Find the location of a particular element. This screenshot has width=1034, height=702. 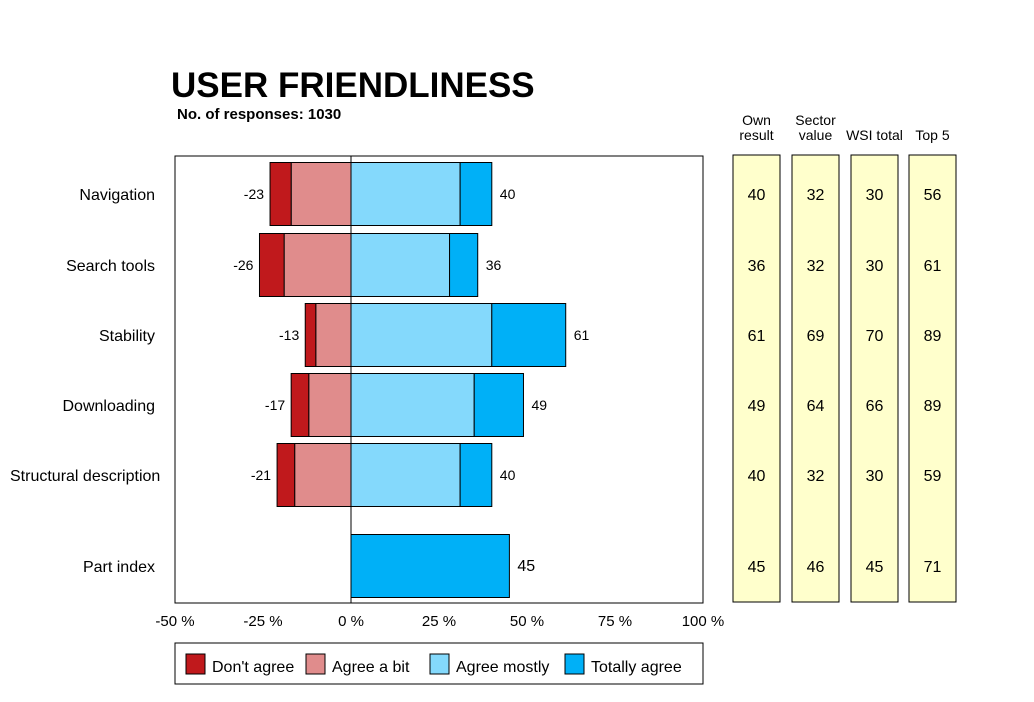

bar-totally-agree-part-index is located at coordinates (430, 566).